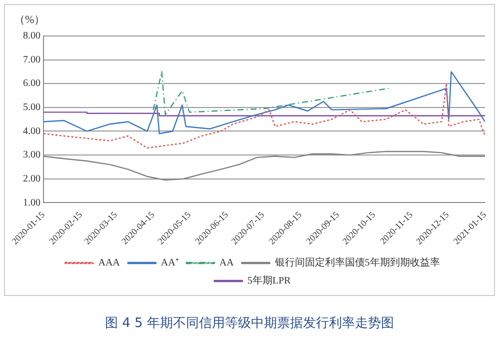 Image resolution: width=499 pixels, height=356 pixels. Describe the element at coordinates (271, 93) in the screenshot. I see `line-series` at that location.